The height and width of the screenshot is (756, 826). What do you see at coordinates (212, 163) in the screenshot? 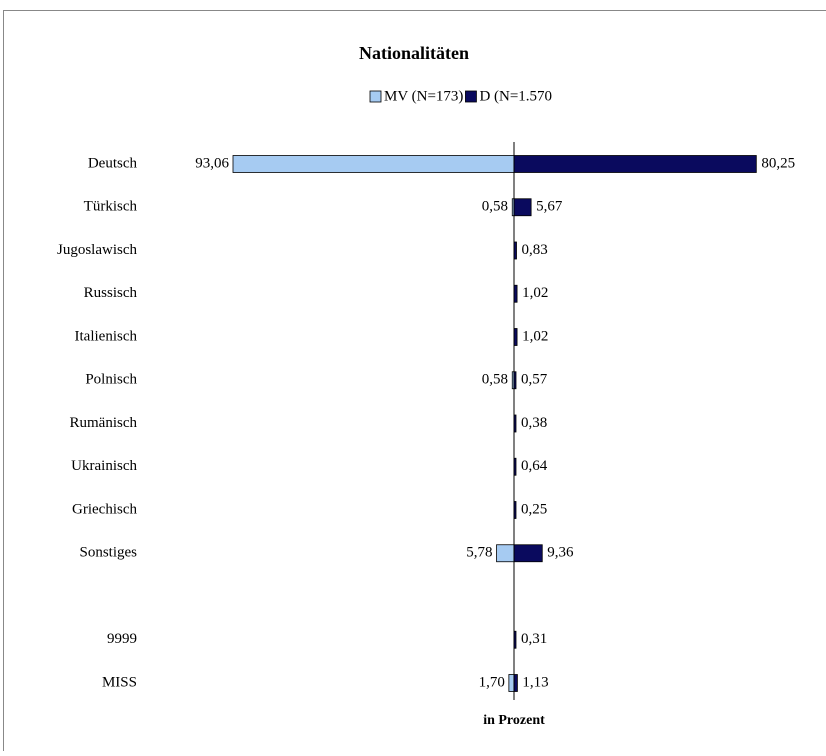
I see `value-label: 93,06` at bounding box center [212, 163].